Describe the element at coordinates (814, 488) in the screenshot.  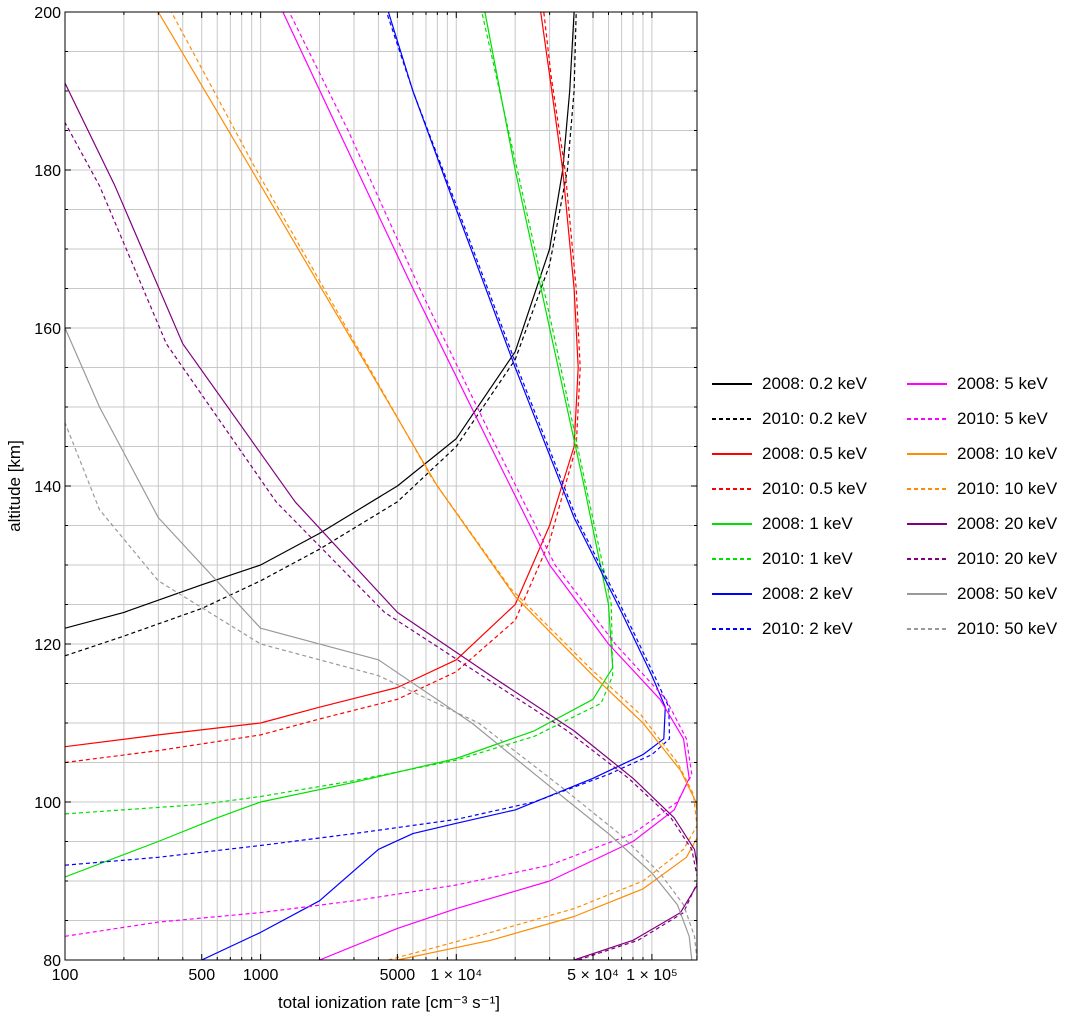
I see `legend-label: 2010: 0.5 keV` at that location.